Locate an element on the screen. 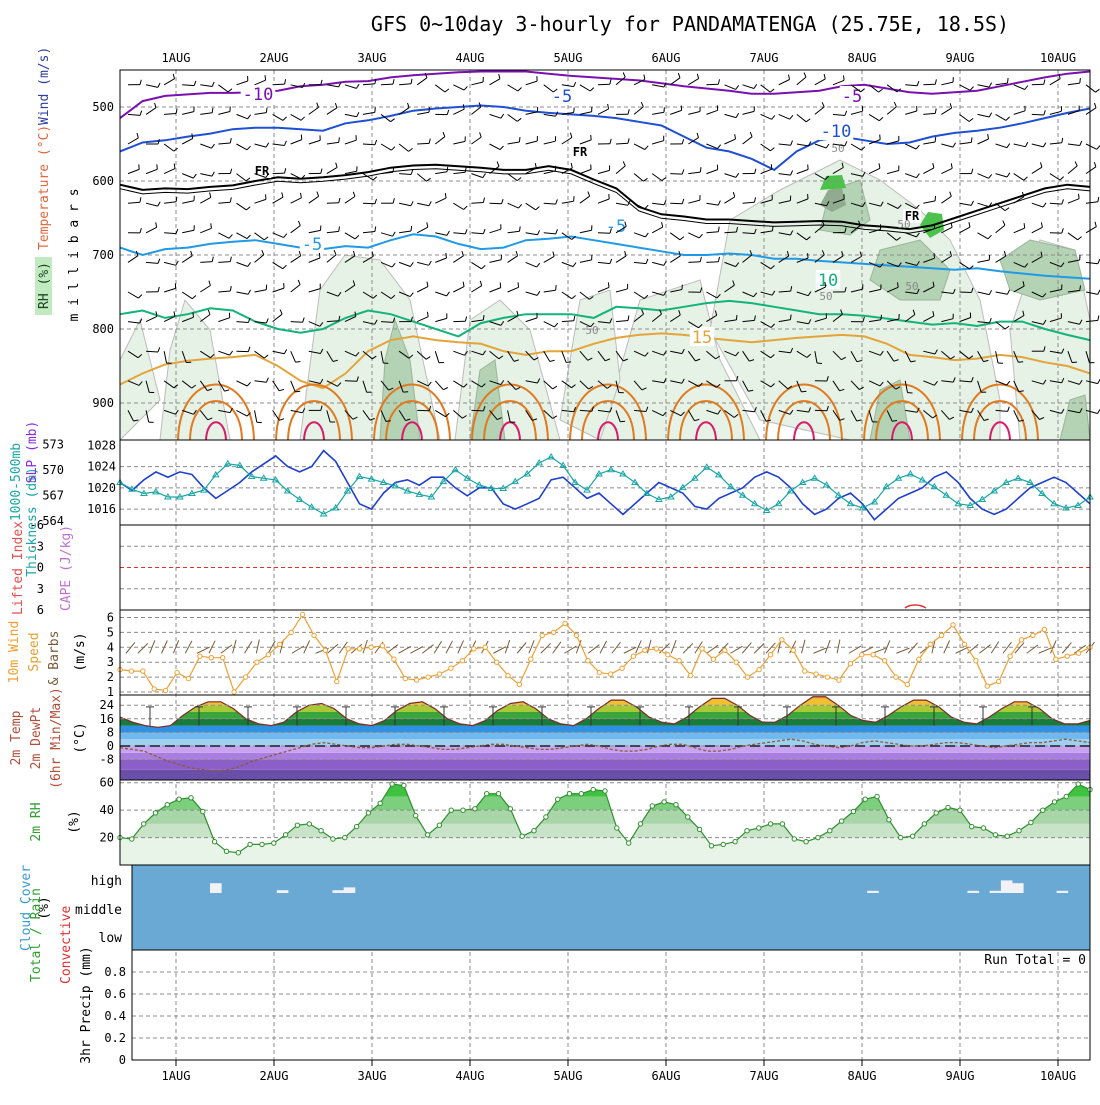  rh-band is located at coordinates (605, 831).